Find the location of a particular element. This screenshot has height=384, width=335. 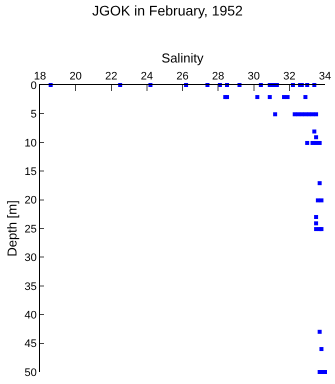

y-tick-label: 50 is located at coordinates (30, 372).